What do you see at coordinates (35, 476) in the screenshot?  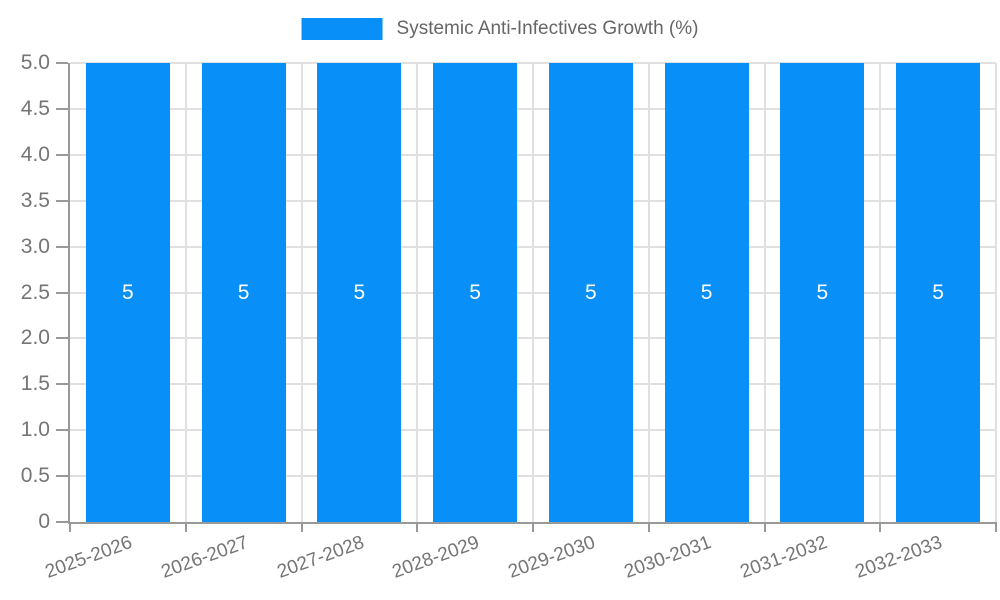 I see `y-axis-tick-label: 0.5` at bounding box center [35, 476].